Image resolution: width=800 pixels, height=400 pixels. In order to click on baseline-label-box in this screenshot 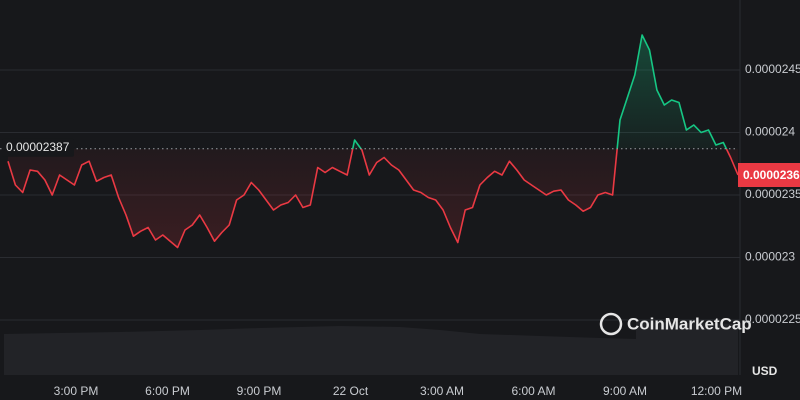, I will do `click(38, 147)`.